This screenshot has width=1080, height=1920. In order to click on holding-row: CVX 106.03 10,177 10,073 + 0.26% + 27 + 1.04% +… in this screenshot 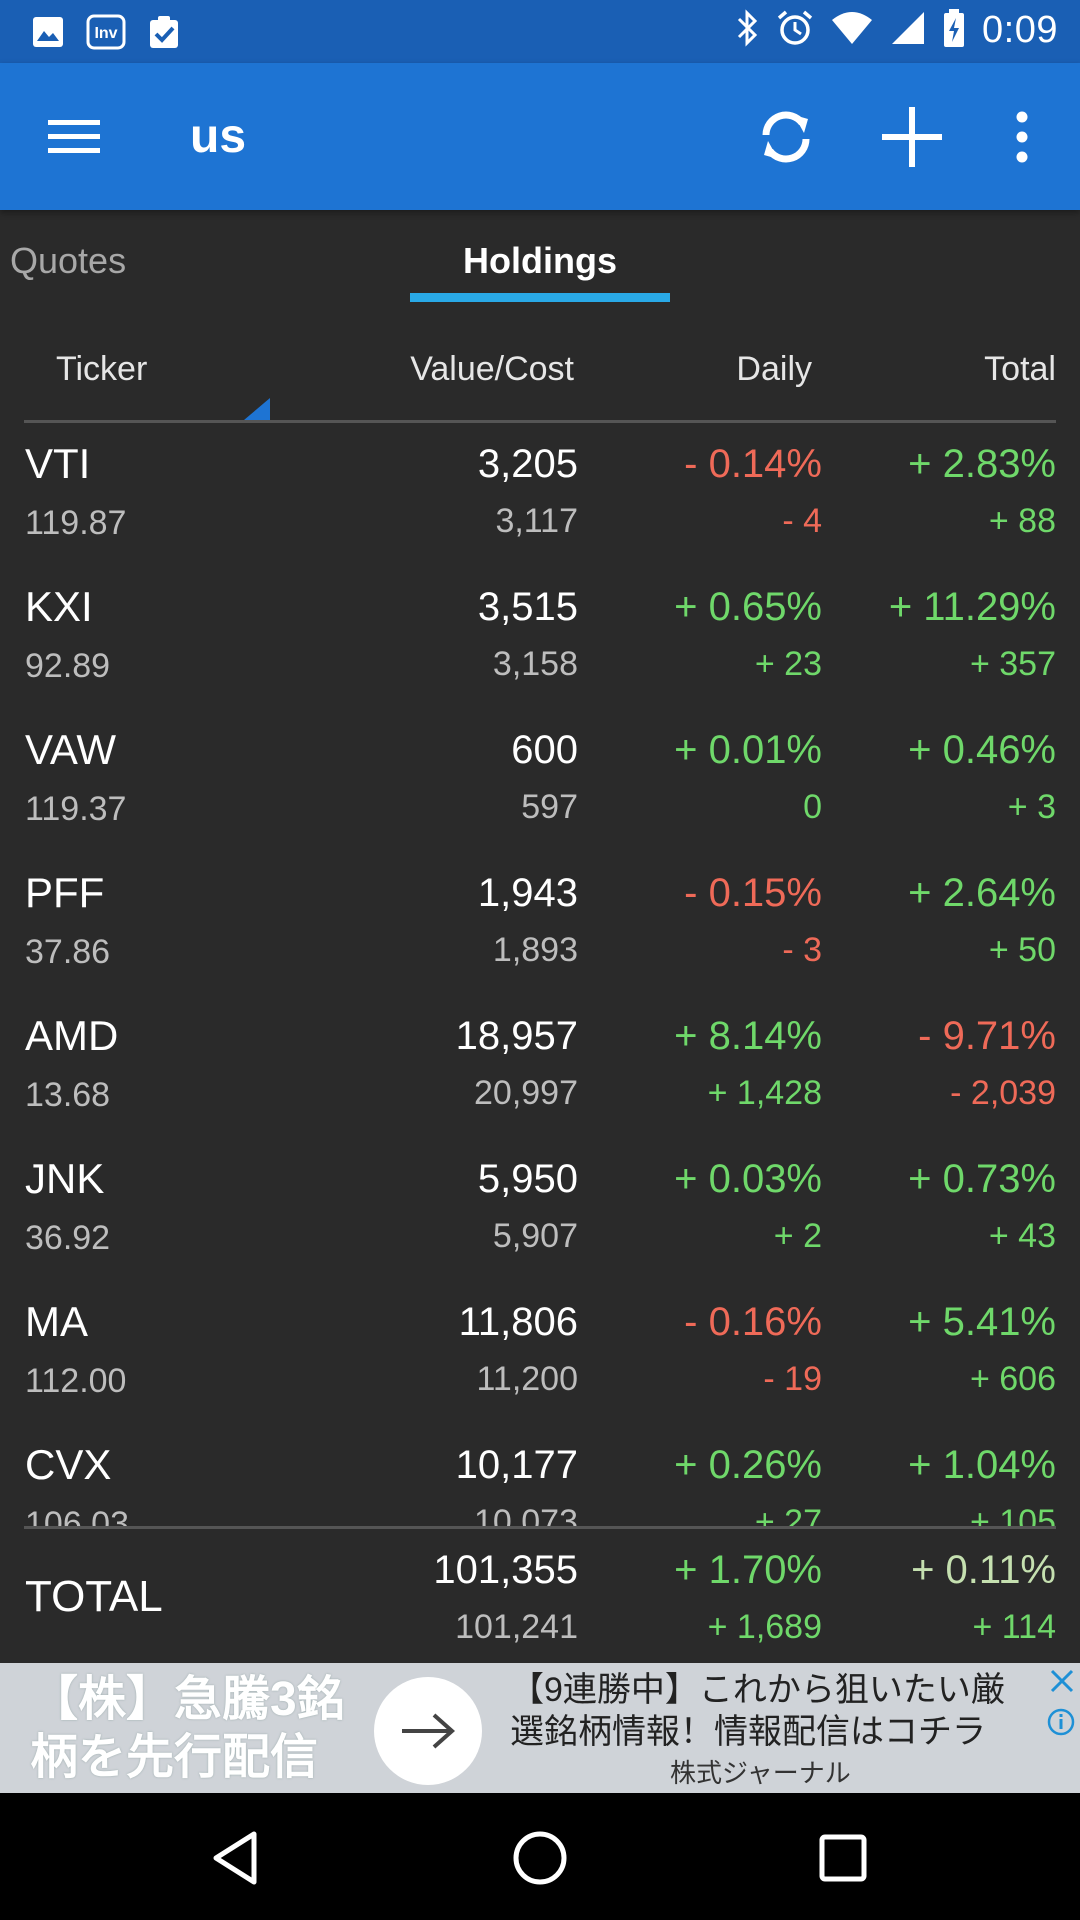, I will do `click(540, 1475)`.